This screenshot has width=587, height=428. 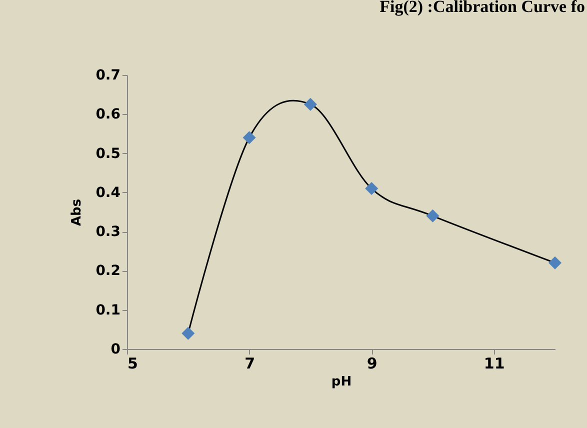 I want to click on chart-title: Fig(2) :Calibration Curve fo, so click(x=482, y=8).